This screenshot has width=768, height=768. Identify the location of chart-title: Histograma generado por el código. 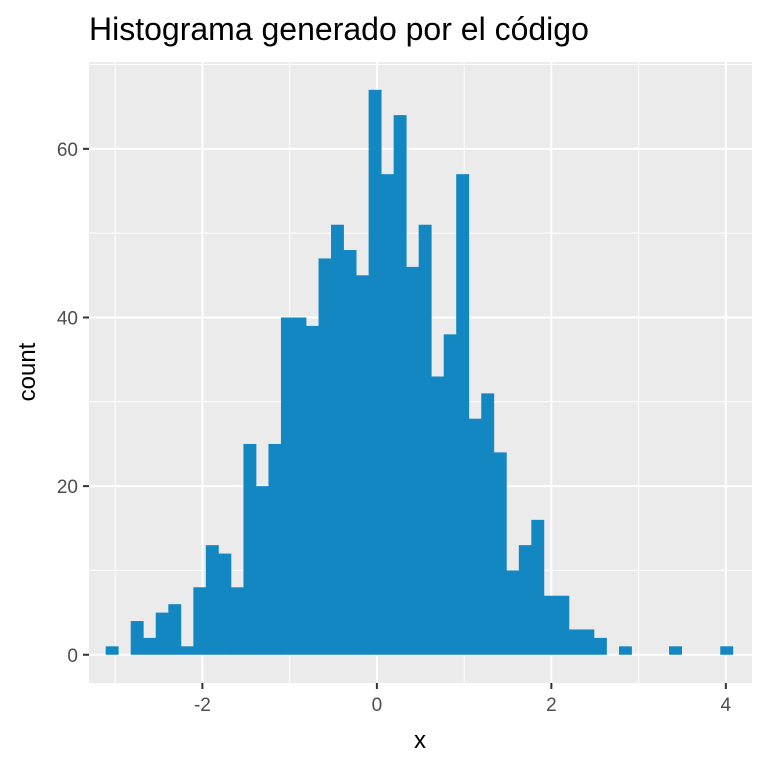
(339, 29).